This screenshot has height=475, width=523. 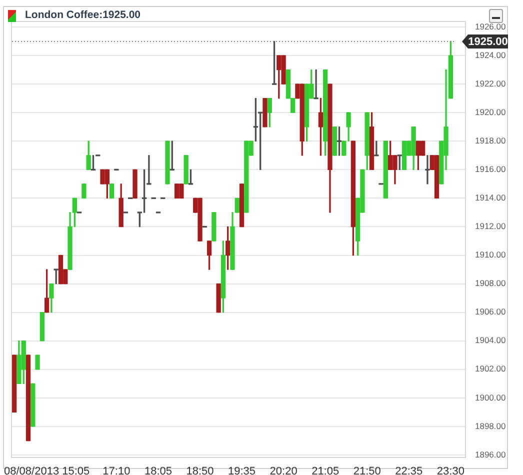 I want to click on x-tick-label: 21:05, so click(x=326, y=470).